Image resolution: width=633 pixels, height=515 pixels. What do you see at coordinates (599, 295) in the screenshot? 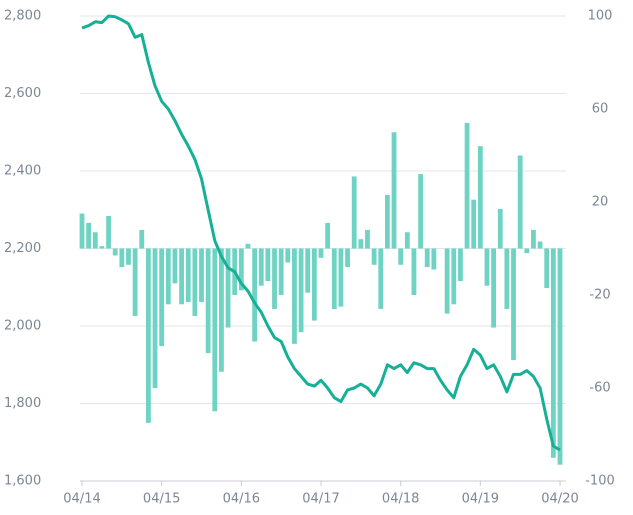
I see `y2-tick-label: -20` at bounding box center [599, 295].